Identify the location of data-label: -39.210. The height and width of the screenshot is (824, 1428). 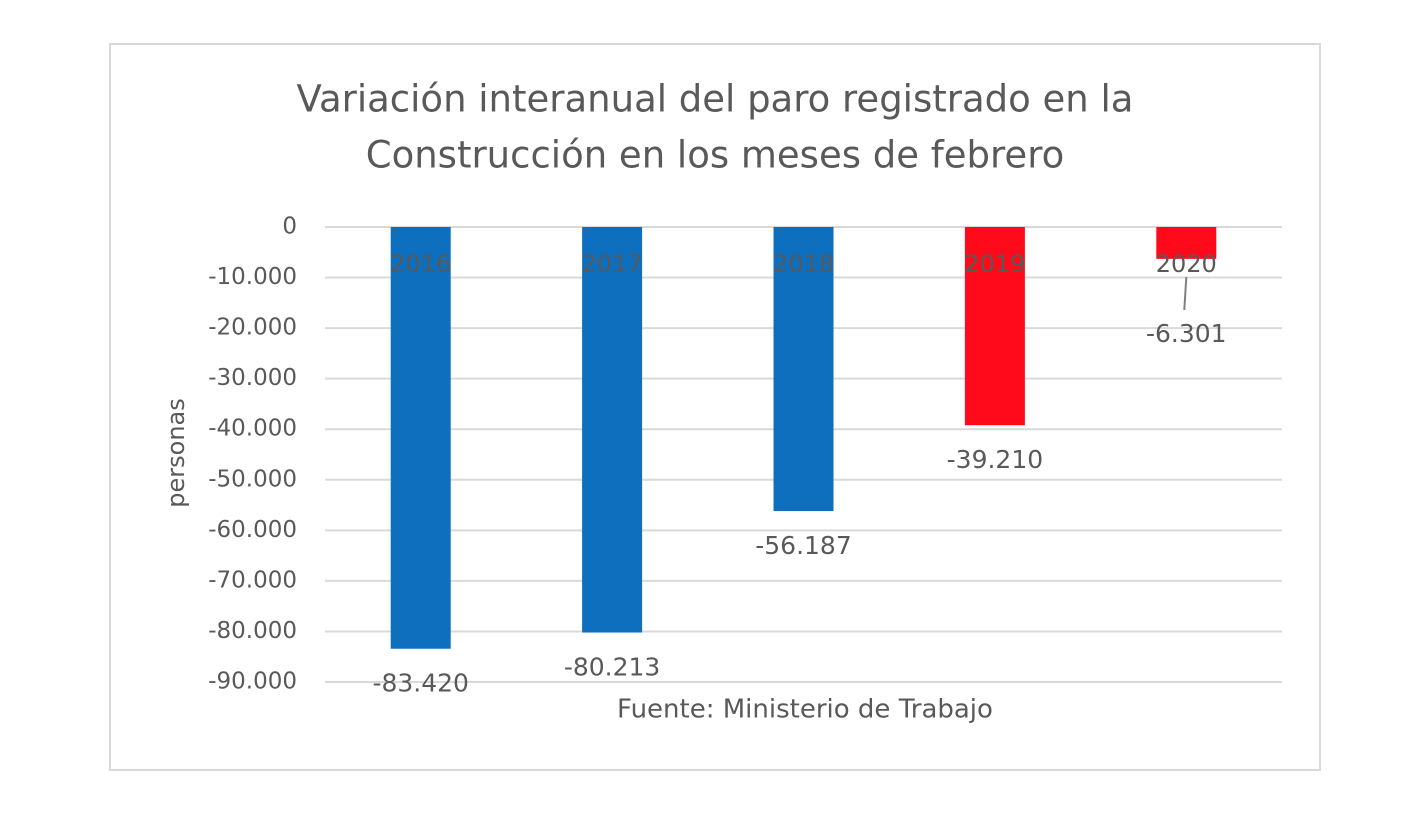
(995, 459).